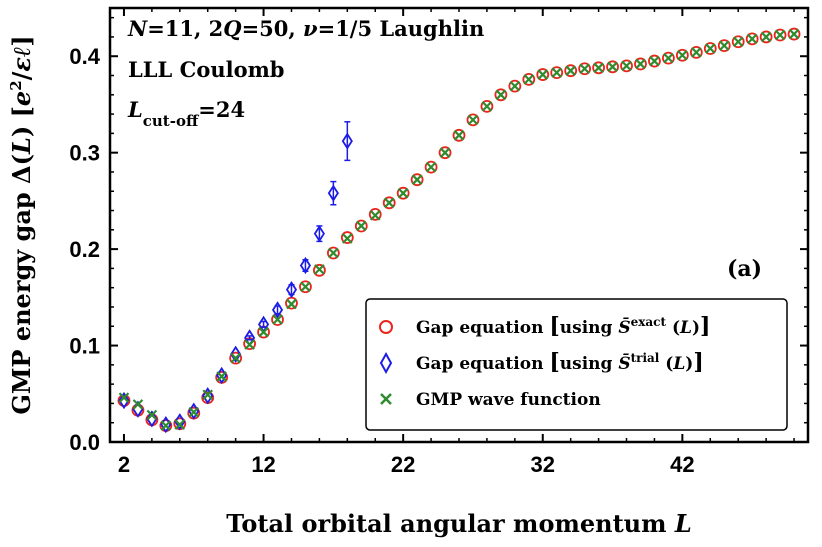 The image size is (822, 547). I want to click on legend-label-gmp: GMP wave function, so click(508, 400).